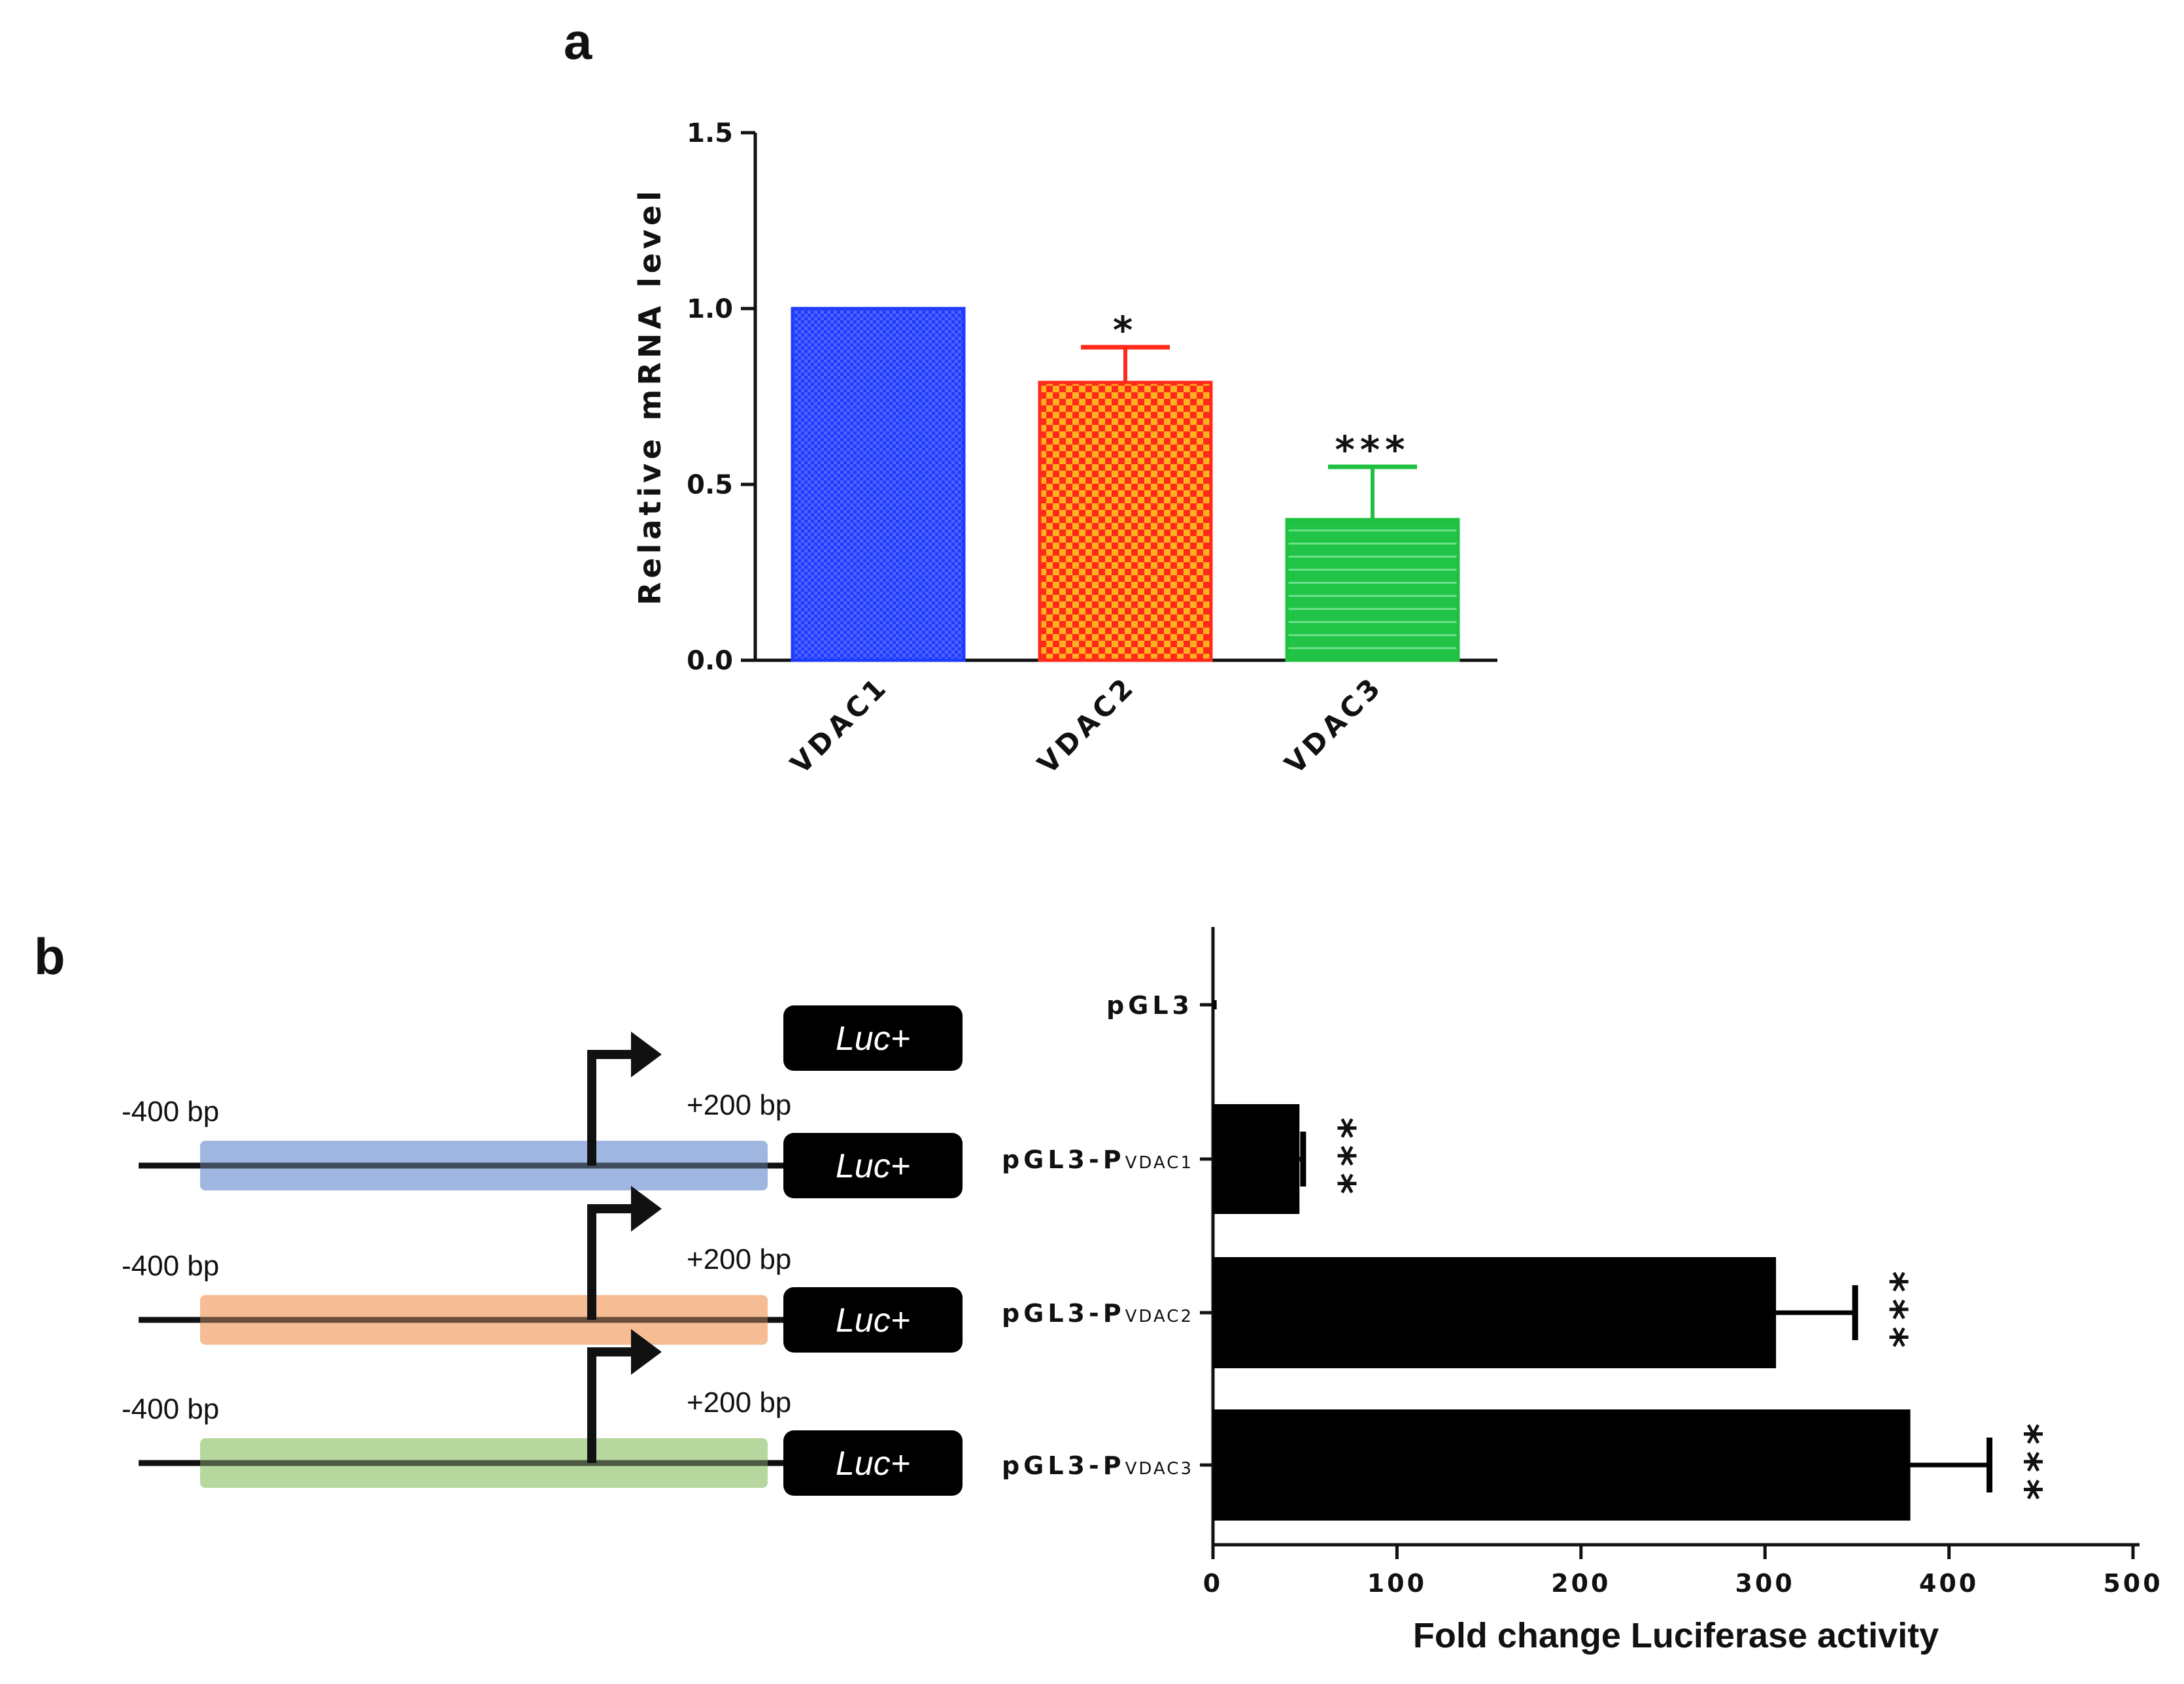 The height and width of the screenshot is (1684, 2184). Describe the element at coordinates (650, 396) in the screenshot. I see `chart-a-y-axis-label: Relative mRNA level` at that location.